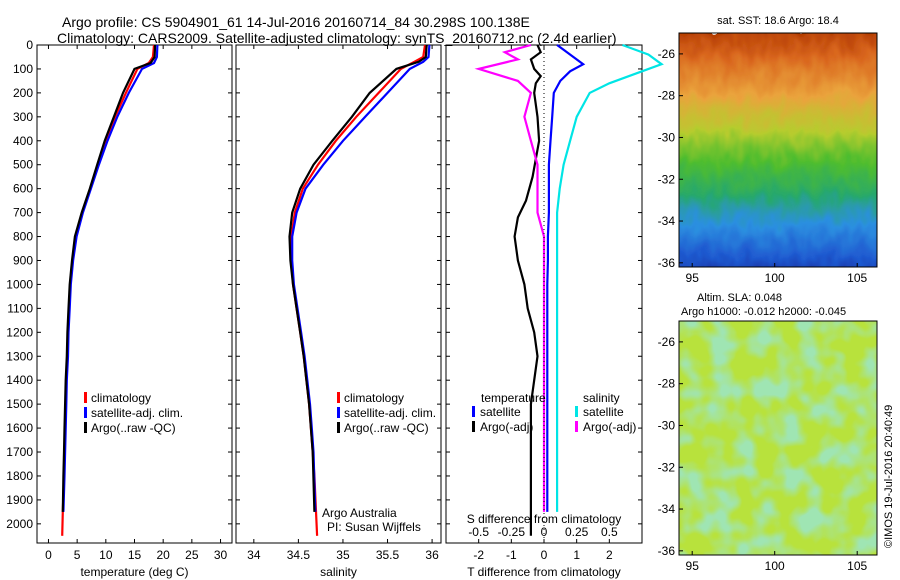 This screenshot has height=580, width=900. Describe the element at coordinates (544, 555) in the screenshot. I see `x-tick-label: 0` at that location.